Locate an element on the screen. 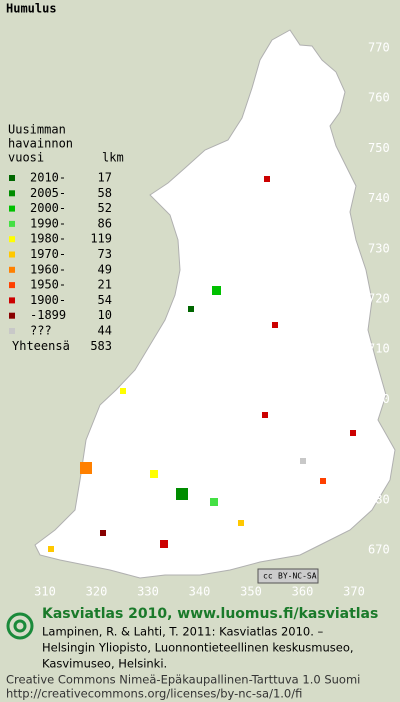 The height and width of the screenshot is (702, 400). citation-line: Kasvimuseo, Helsinki. is located at coordinates (104, 664).